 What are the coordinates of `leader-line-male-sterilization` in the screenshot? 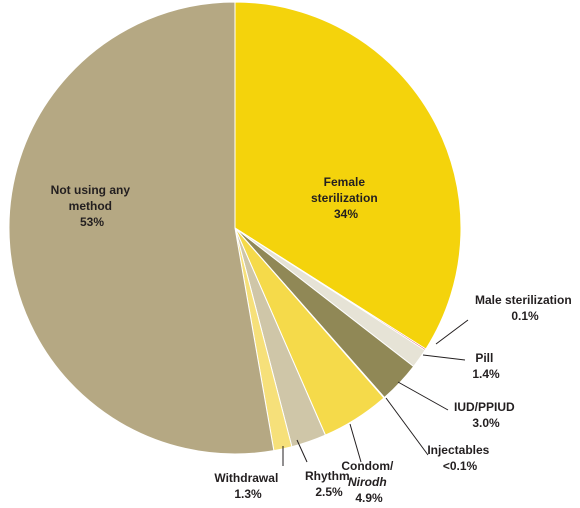 It's located at (452, 332).